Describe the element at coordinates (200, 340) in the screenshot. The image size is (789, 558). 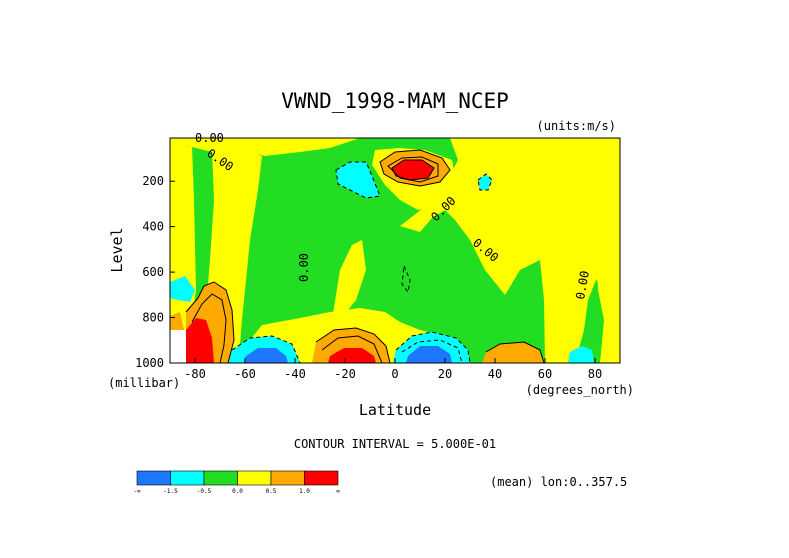
I see `band-red-south-polar` at that location.